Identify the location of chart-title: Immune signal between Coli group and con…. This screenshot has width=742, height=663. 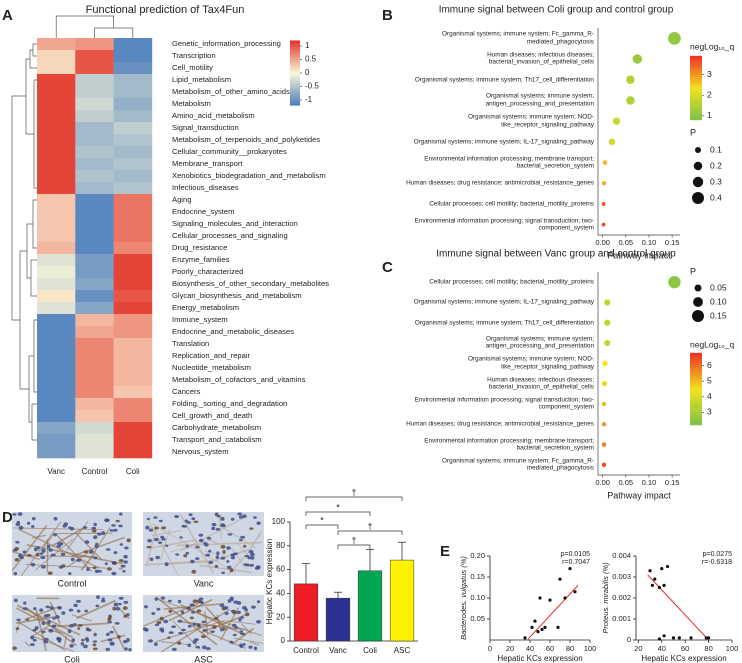
(556, 10).